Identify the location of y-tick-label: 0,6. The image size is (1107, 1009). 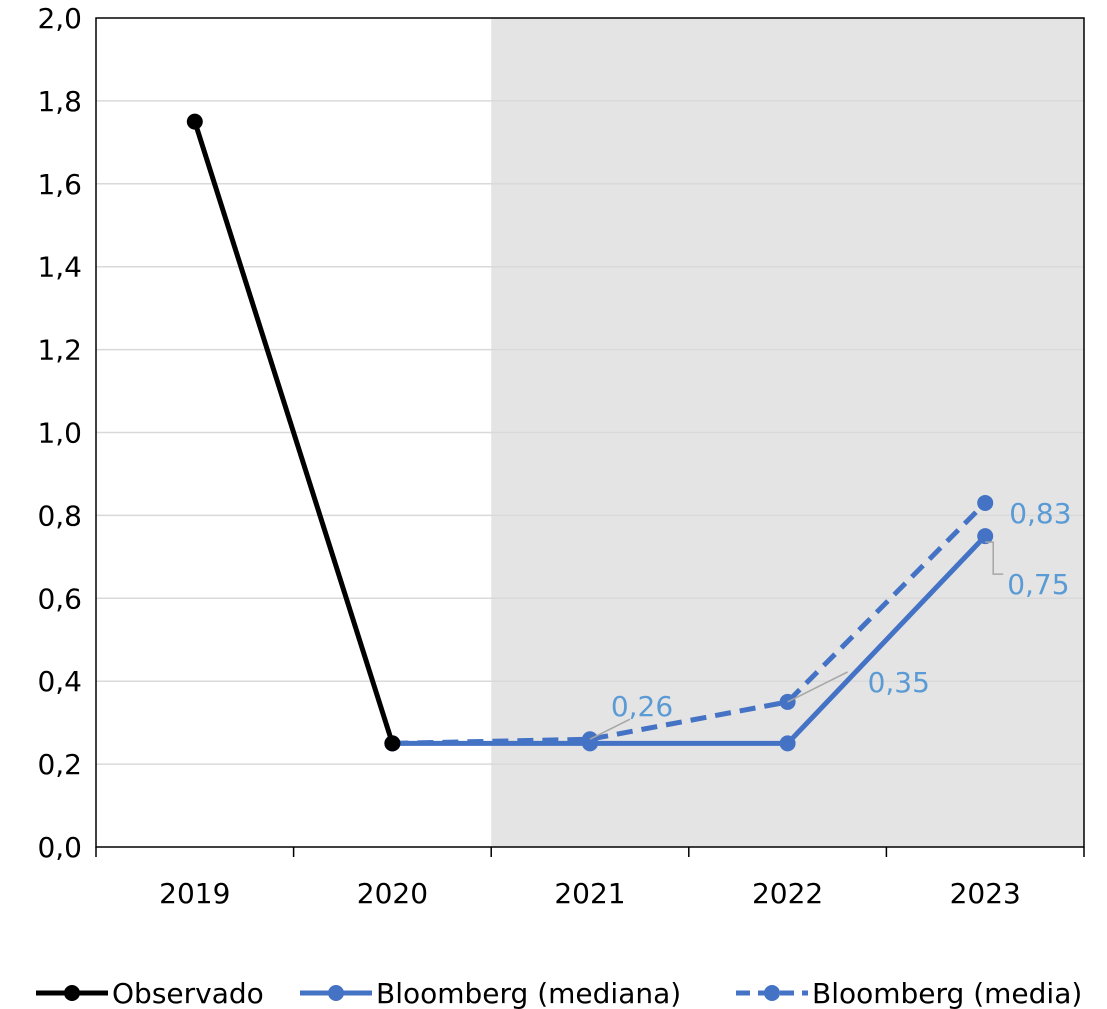
(59, 598).